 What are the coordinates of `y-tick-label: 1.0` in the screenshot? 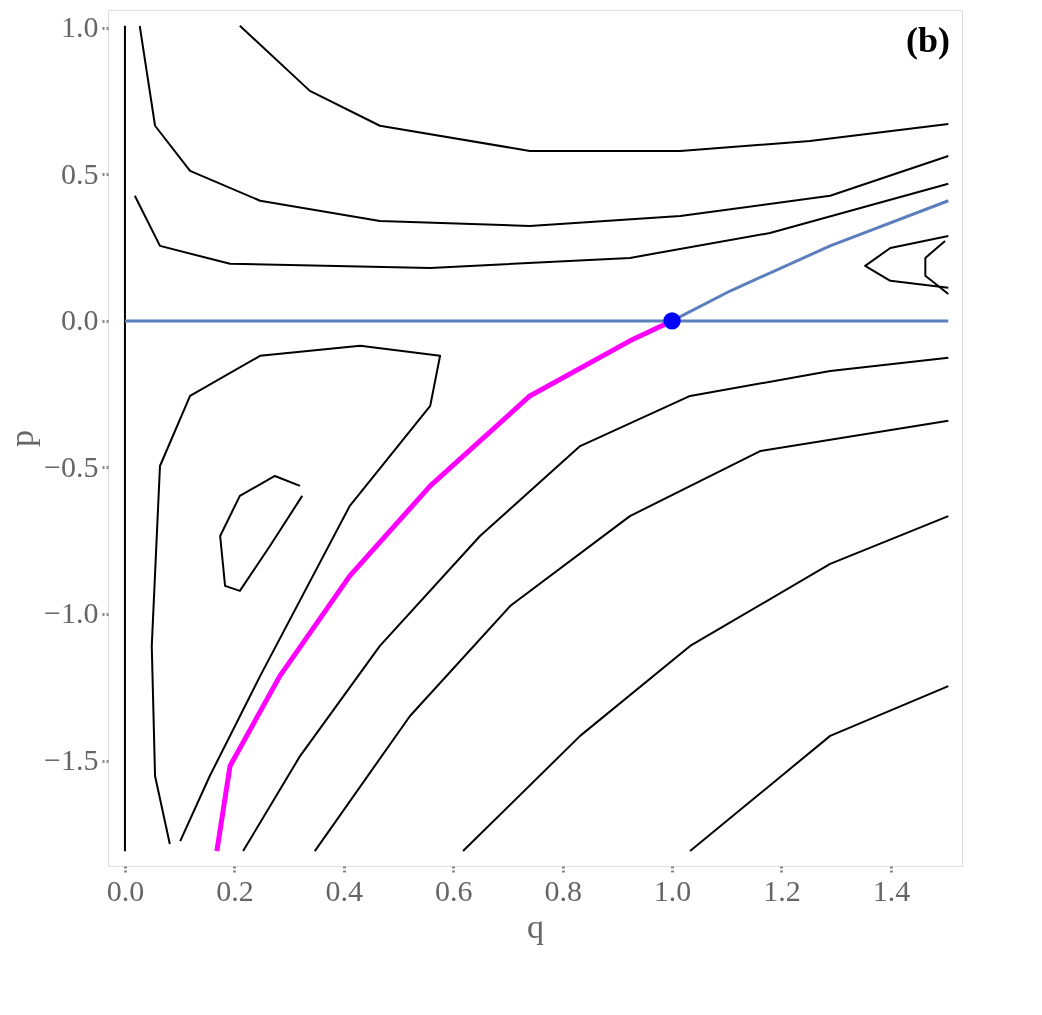 It's located at (80, 27).